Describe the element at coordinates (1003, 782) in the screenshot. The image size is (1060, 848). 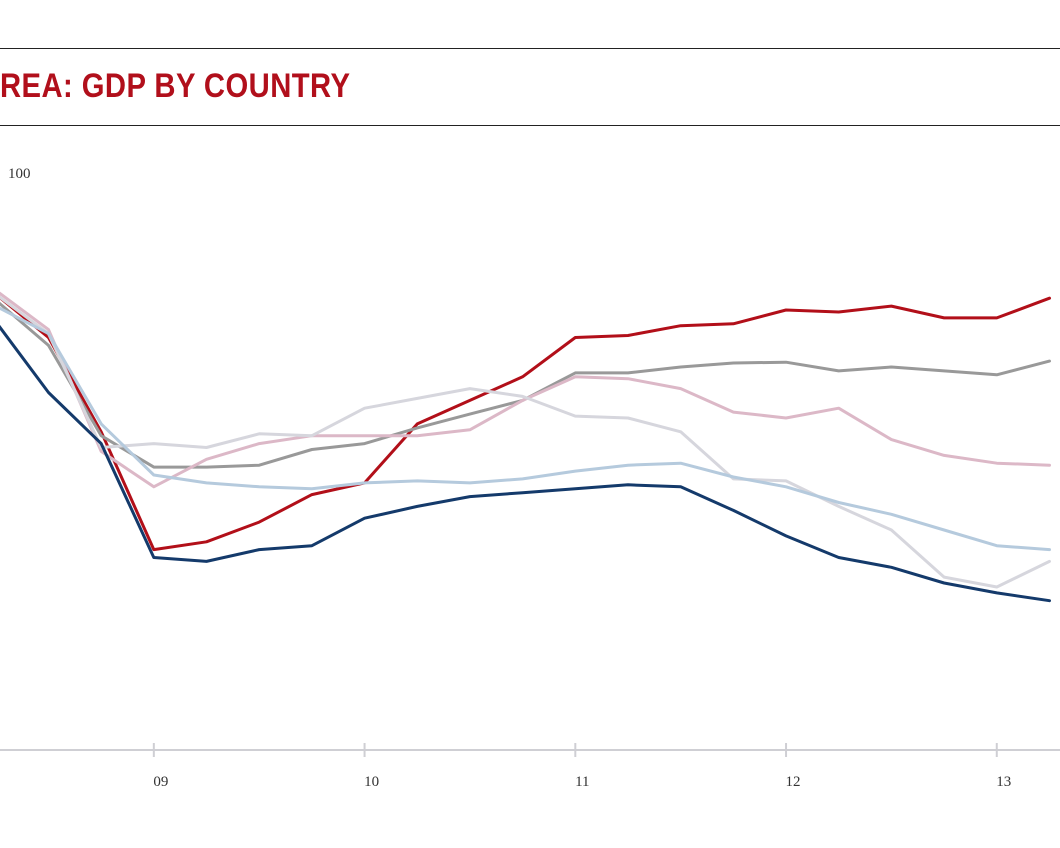
I see `x-tick-label: 13` at that location.